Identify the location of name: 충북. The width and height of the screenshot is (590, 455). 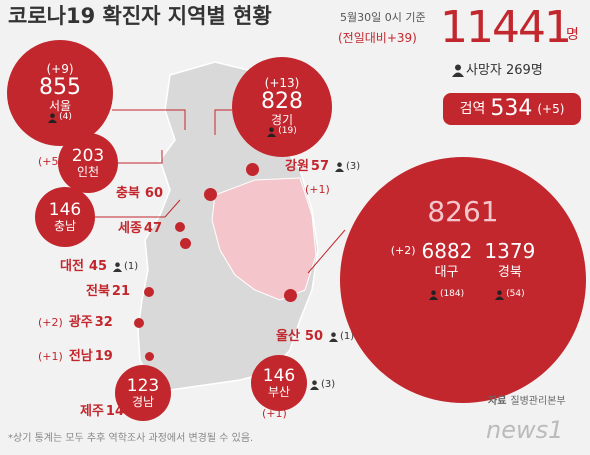
(128, 193).